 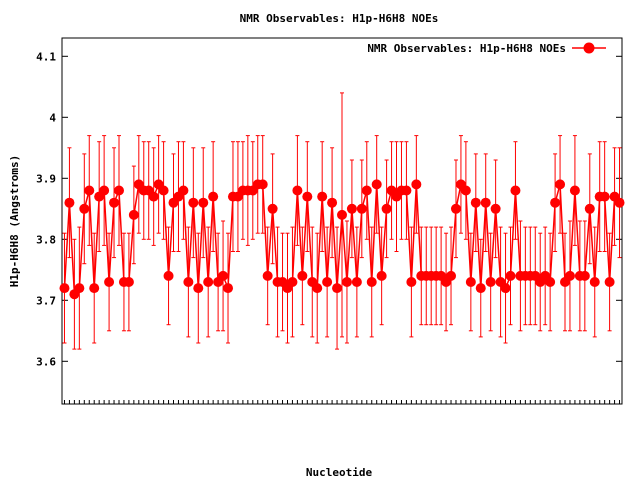 I want to click on y-tick-label: 3.9, so click(x=46, y=178).